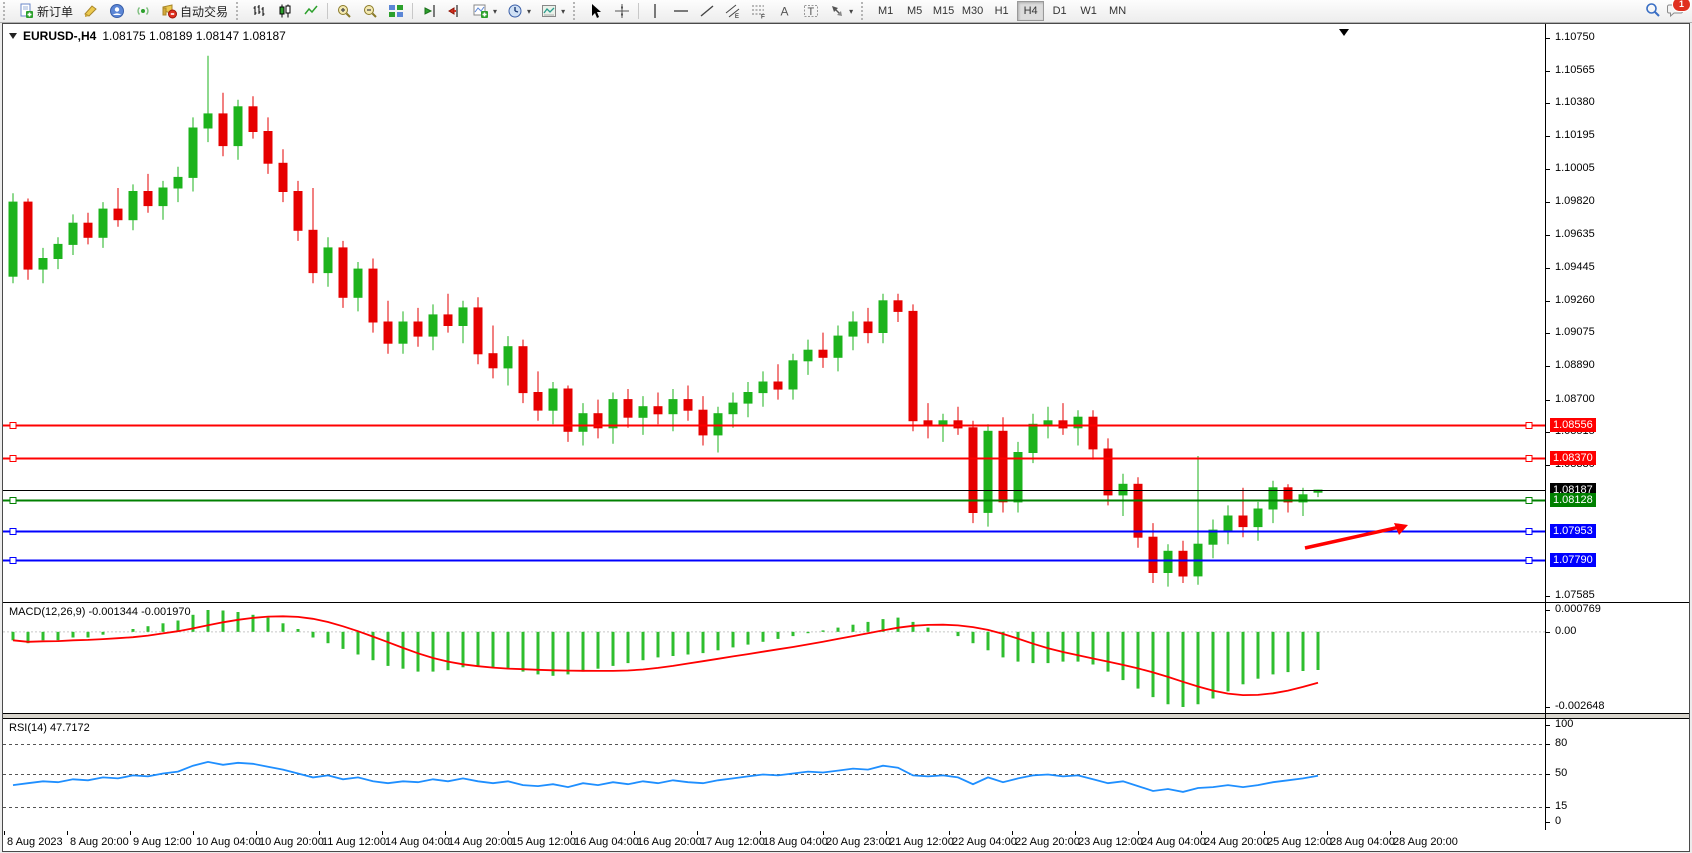 This screenshot has height=853, width=1692. What do you see at coordinates (117, 11) in the screenshot?
I see `community-button` at bounding box center [117, 11].